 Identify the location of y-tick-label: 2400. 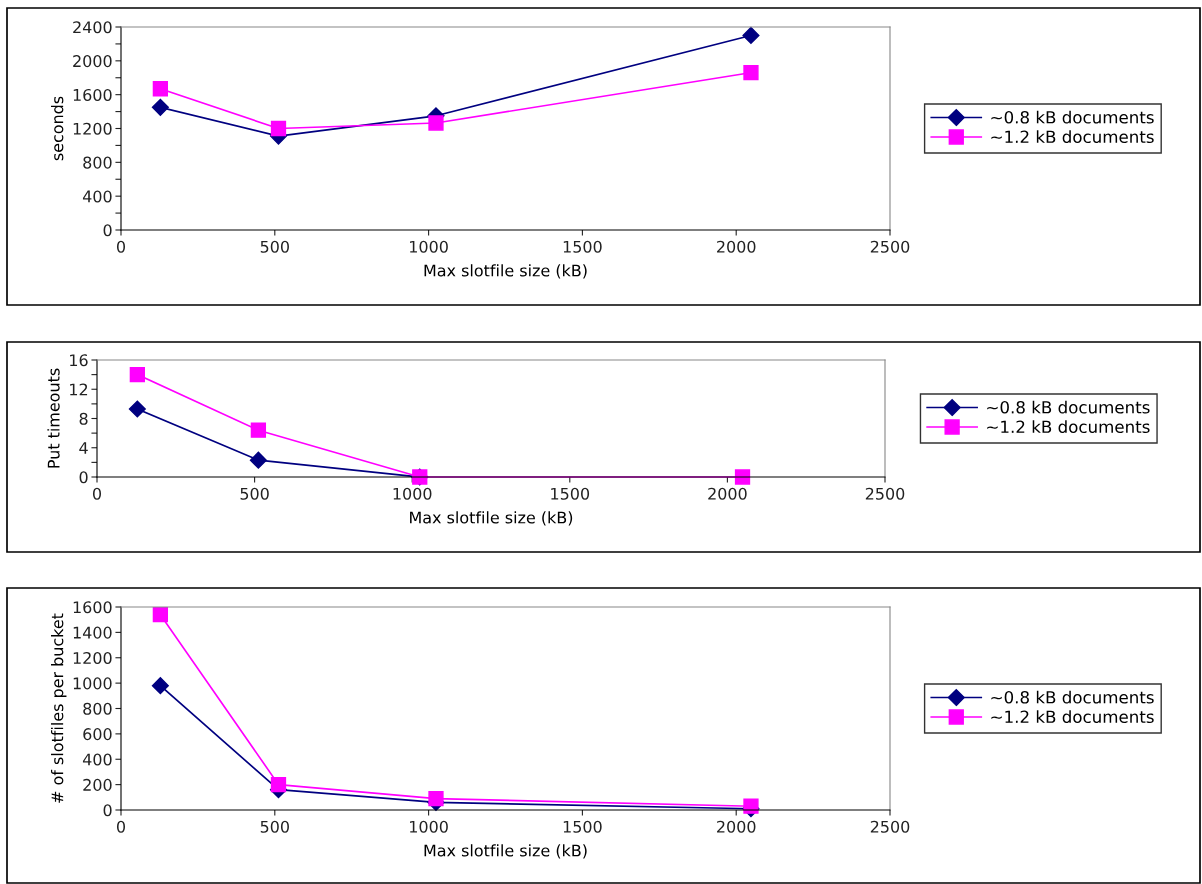
(92, 27).